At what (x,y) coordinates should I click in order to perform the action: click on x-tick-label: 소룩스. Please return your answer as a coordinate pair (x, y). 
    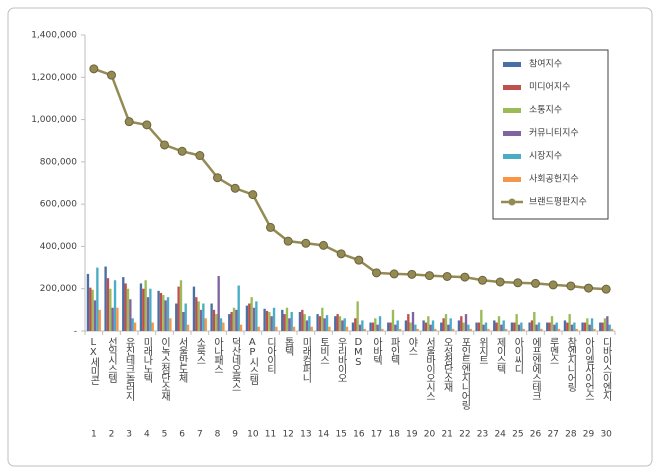
    Looking at the image, I should click on (200, 350).